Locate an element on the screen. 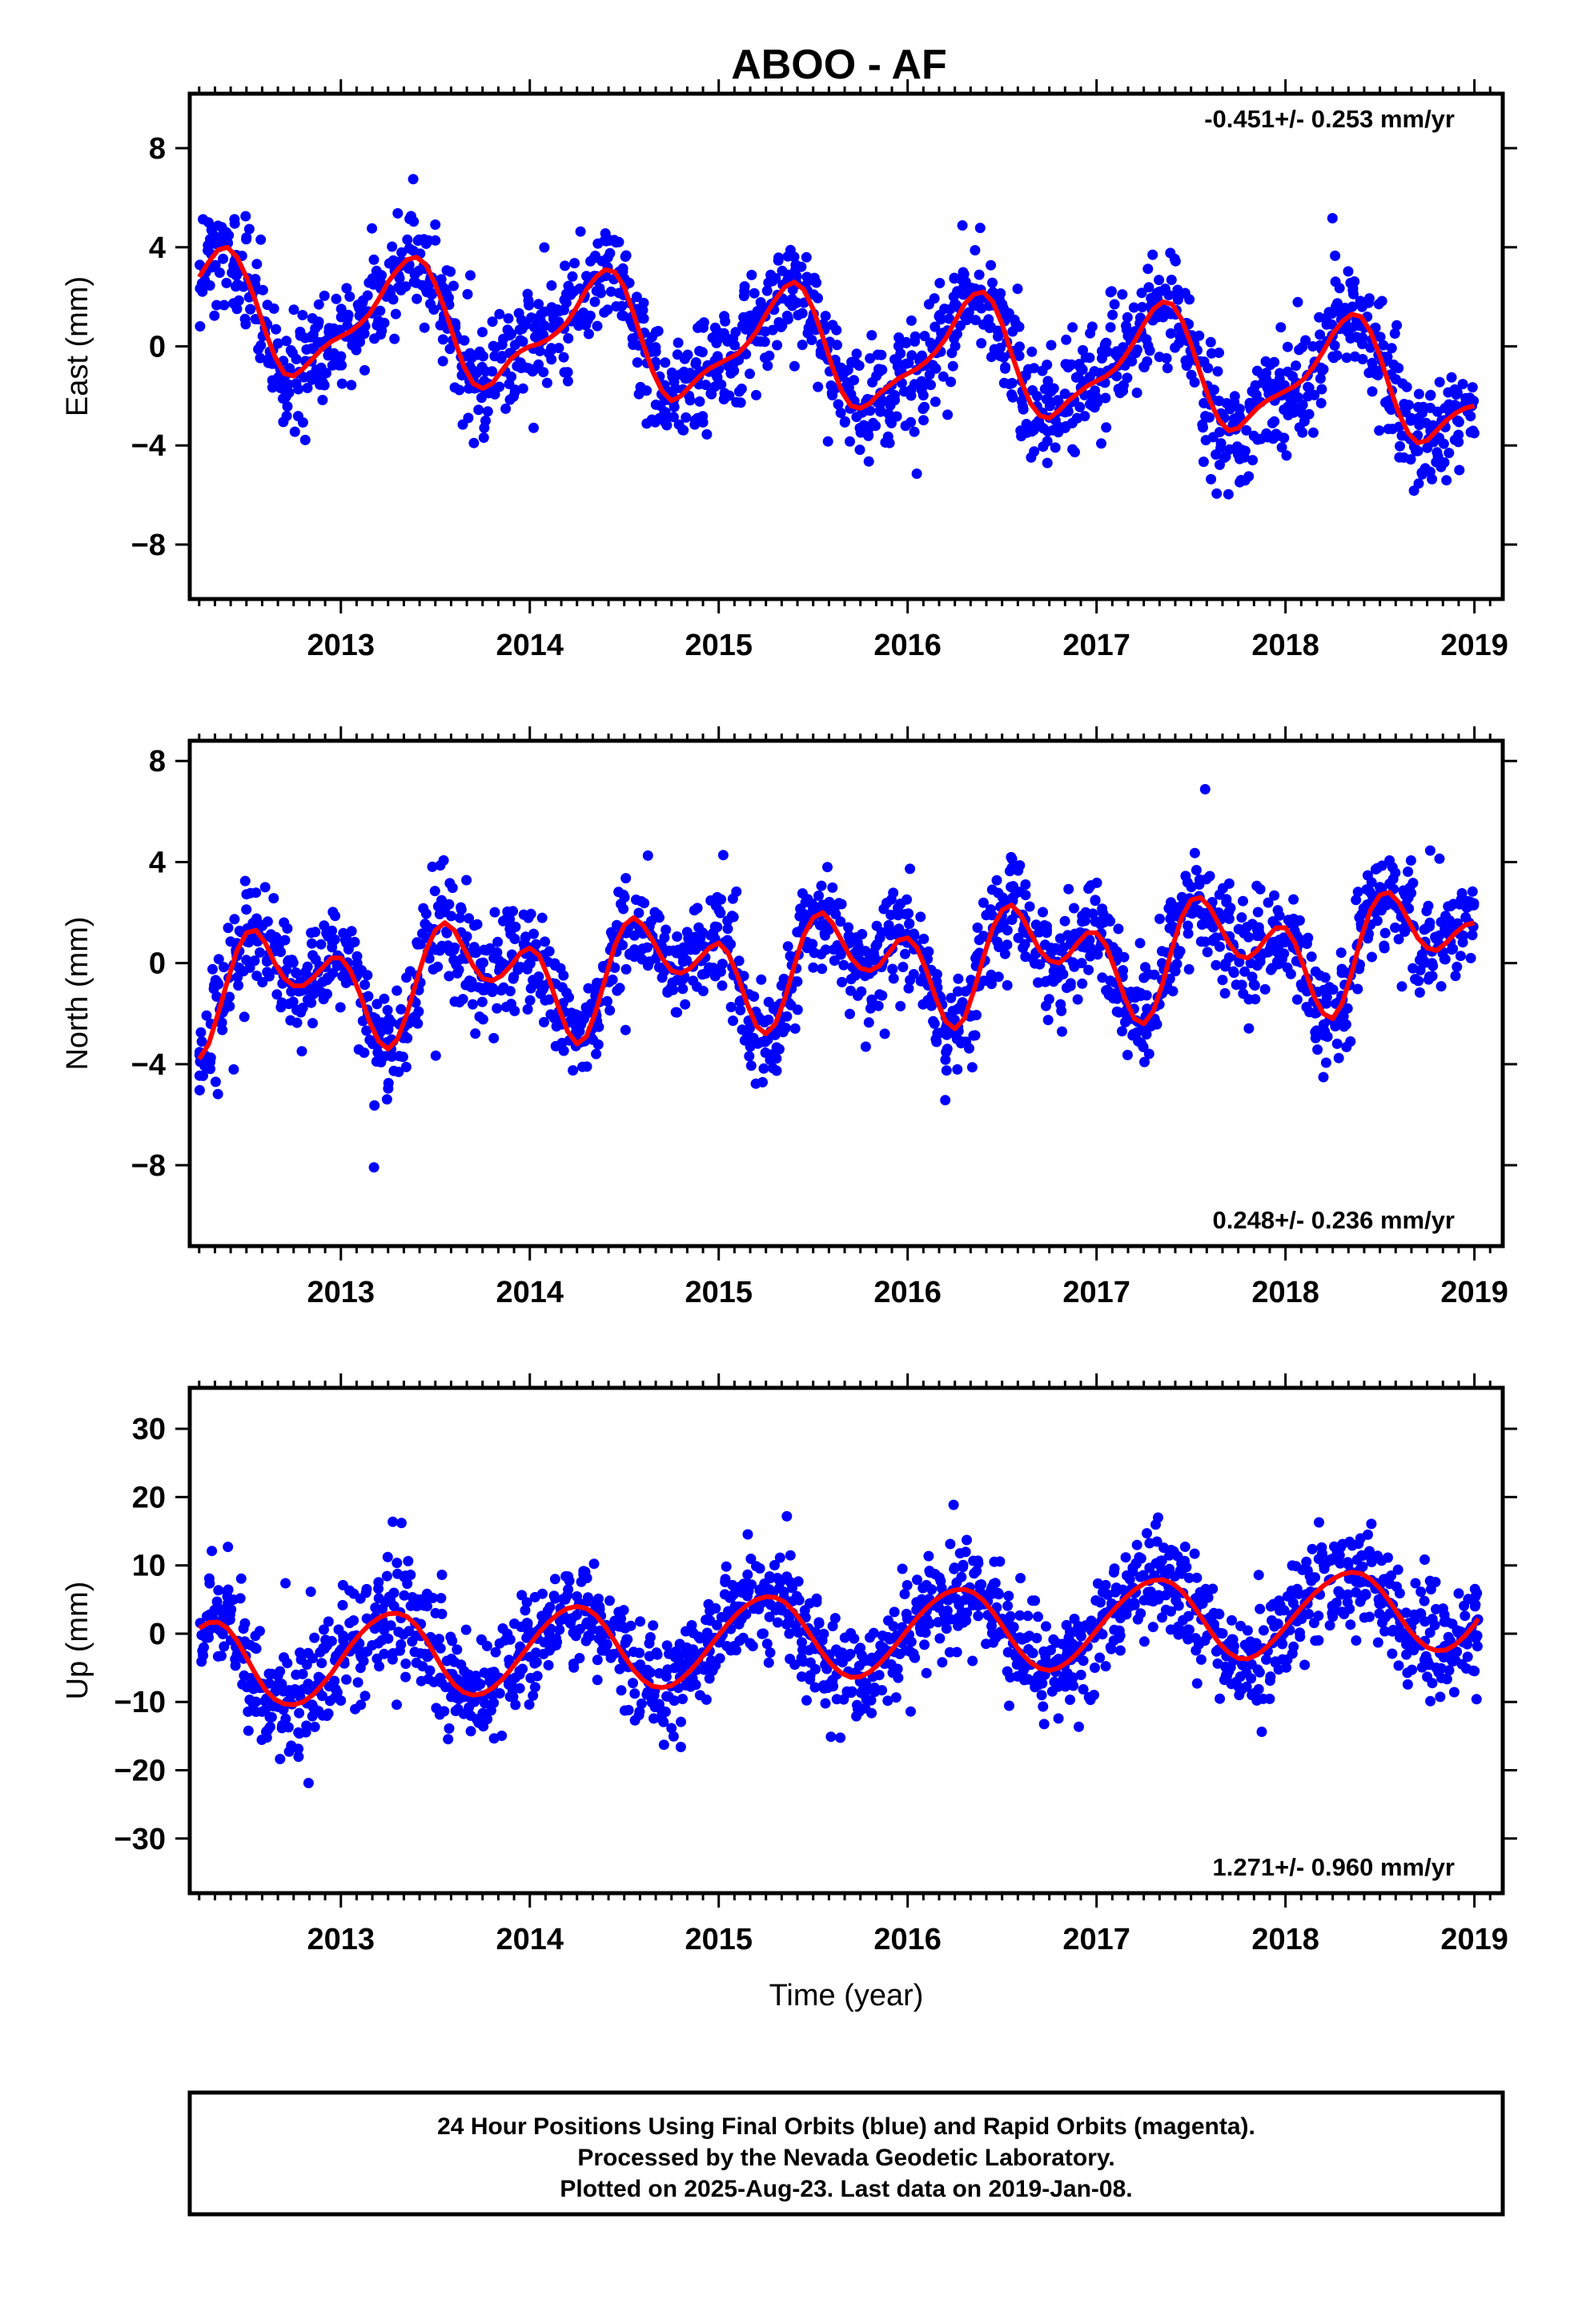  north-y-axis-label: North (mm) is located at coordinates (77, 993).